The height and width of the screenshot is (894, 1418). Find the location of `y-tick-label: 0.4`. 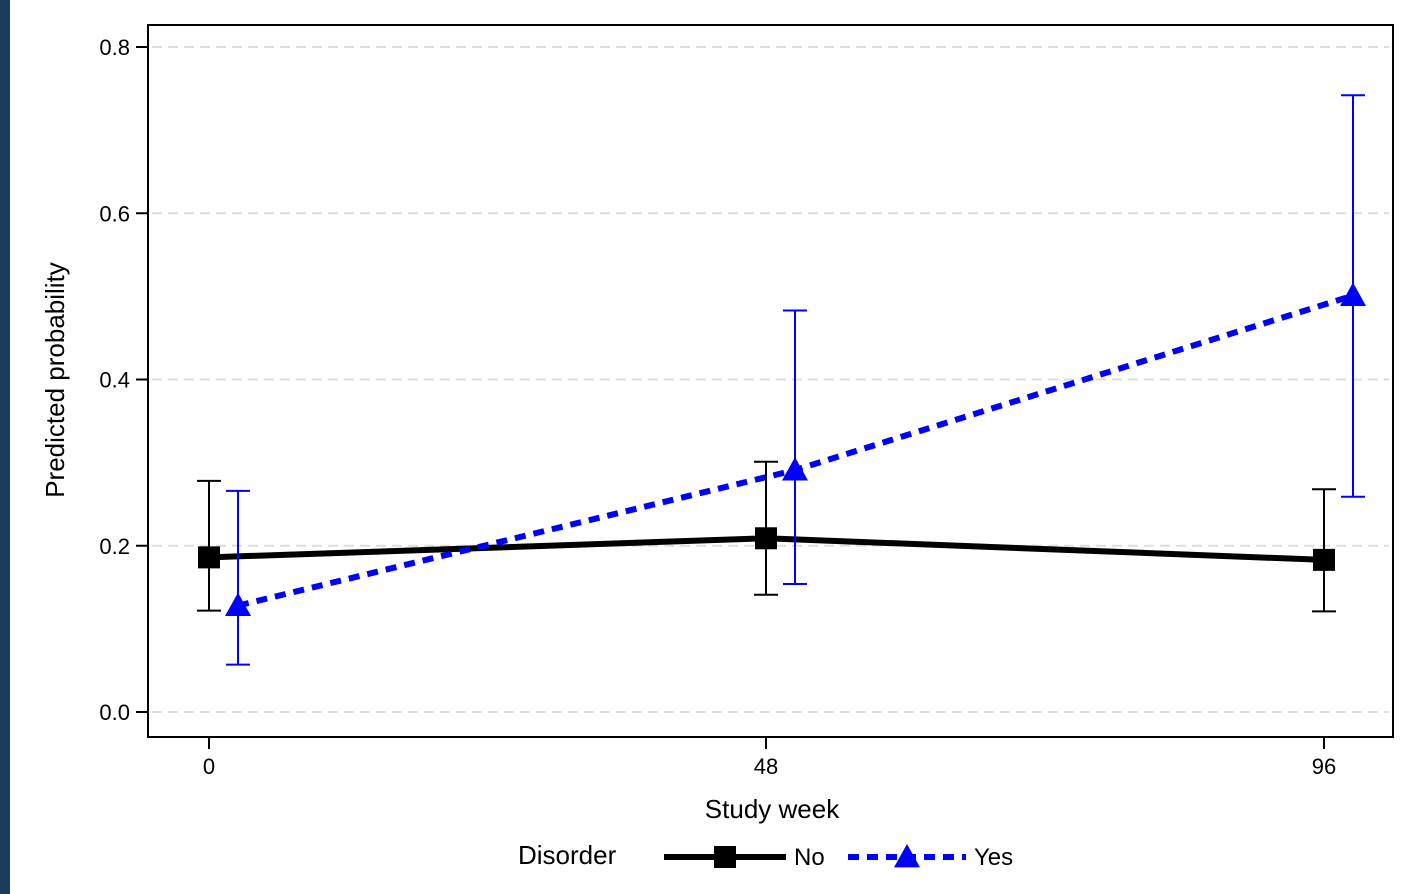

y-tick-label: 0.4 is located at coordinates (114, 380).